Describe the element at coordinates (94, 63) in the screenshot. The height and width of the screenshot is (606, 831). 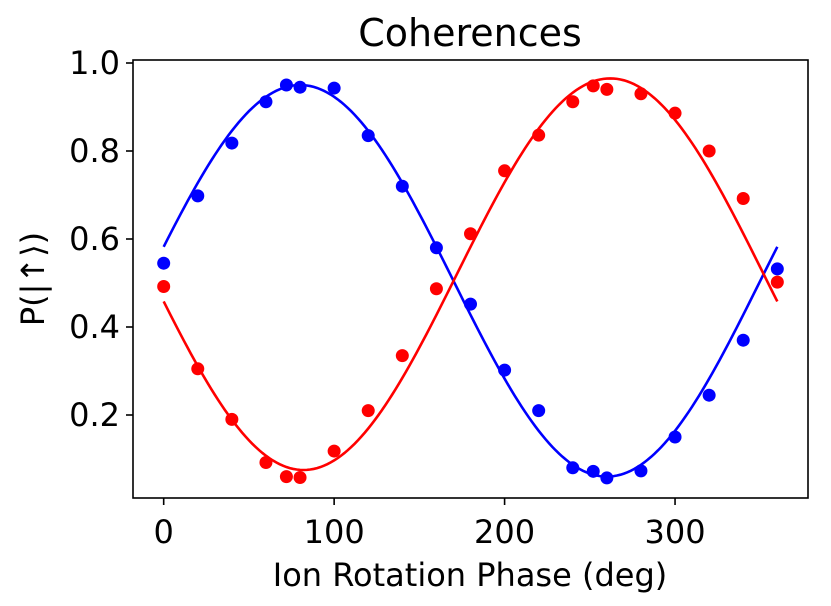
I see `y-tick-label-4: 1.0` at that location.